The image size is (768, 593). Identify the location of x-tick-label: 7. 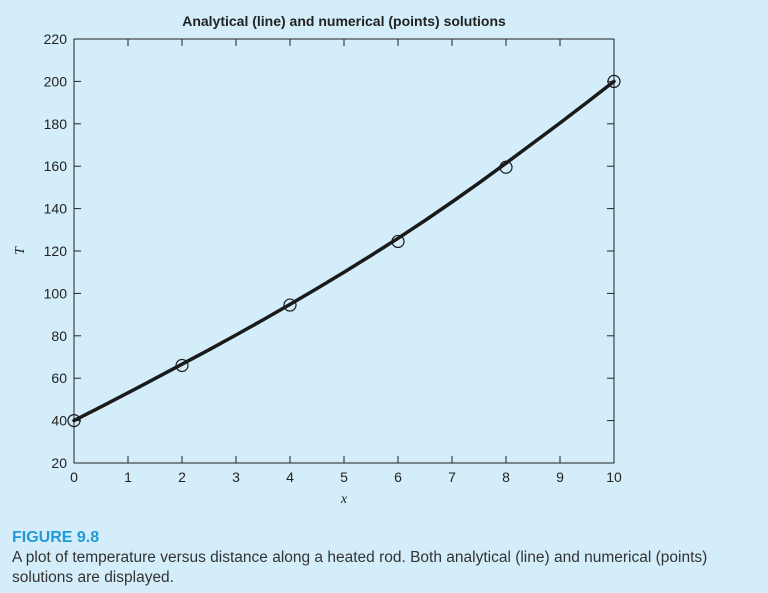
(452, 477).